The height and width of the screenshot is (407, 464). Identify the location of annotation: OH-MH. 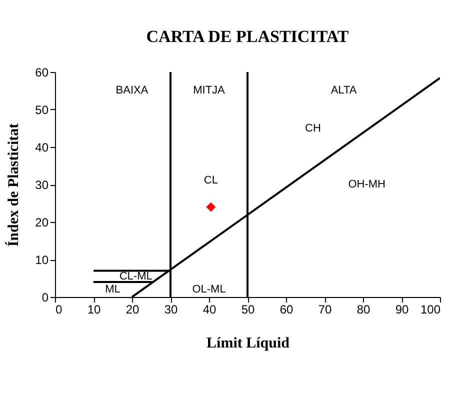
(367, 184).